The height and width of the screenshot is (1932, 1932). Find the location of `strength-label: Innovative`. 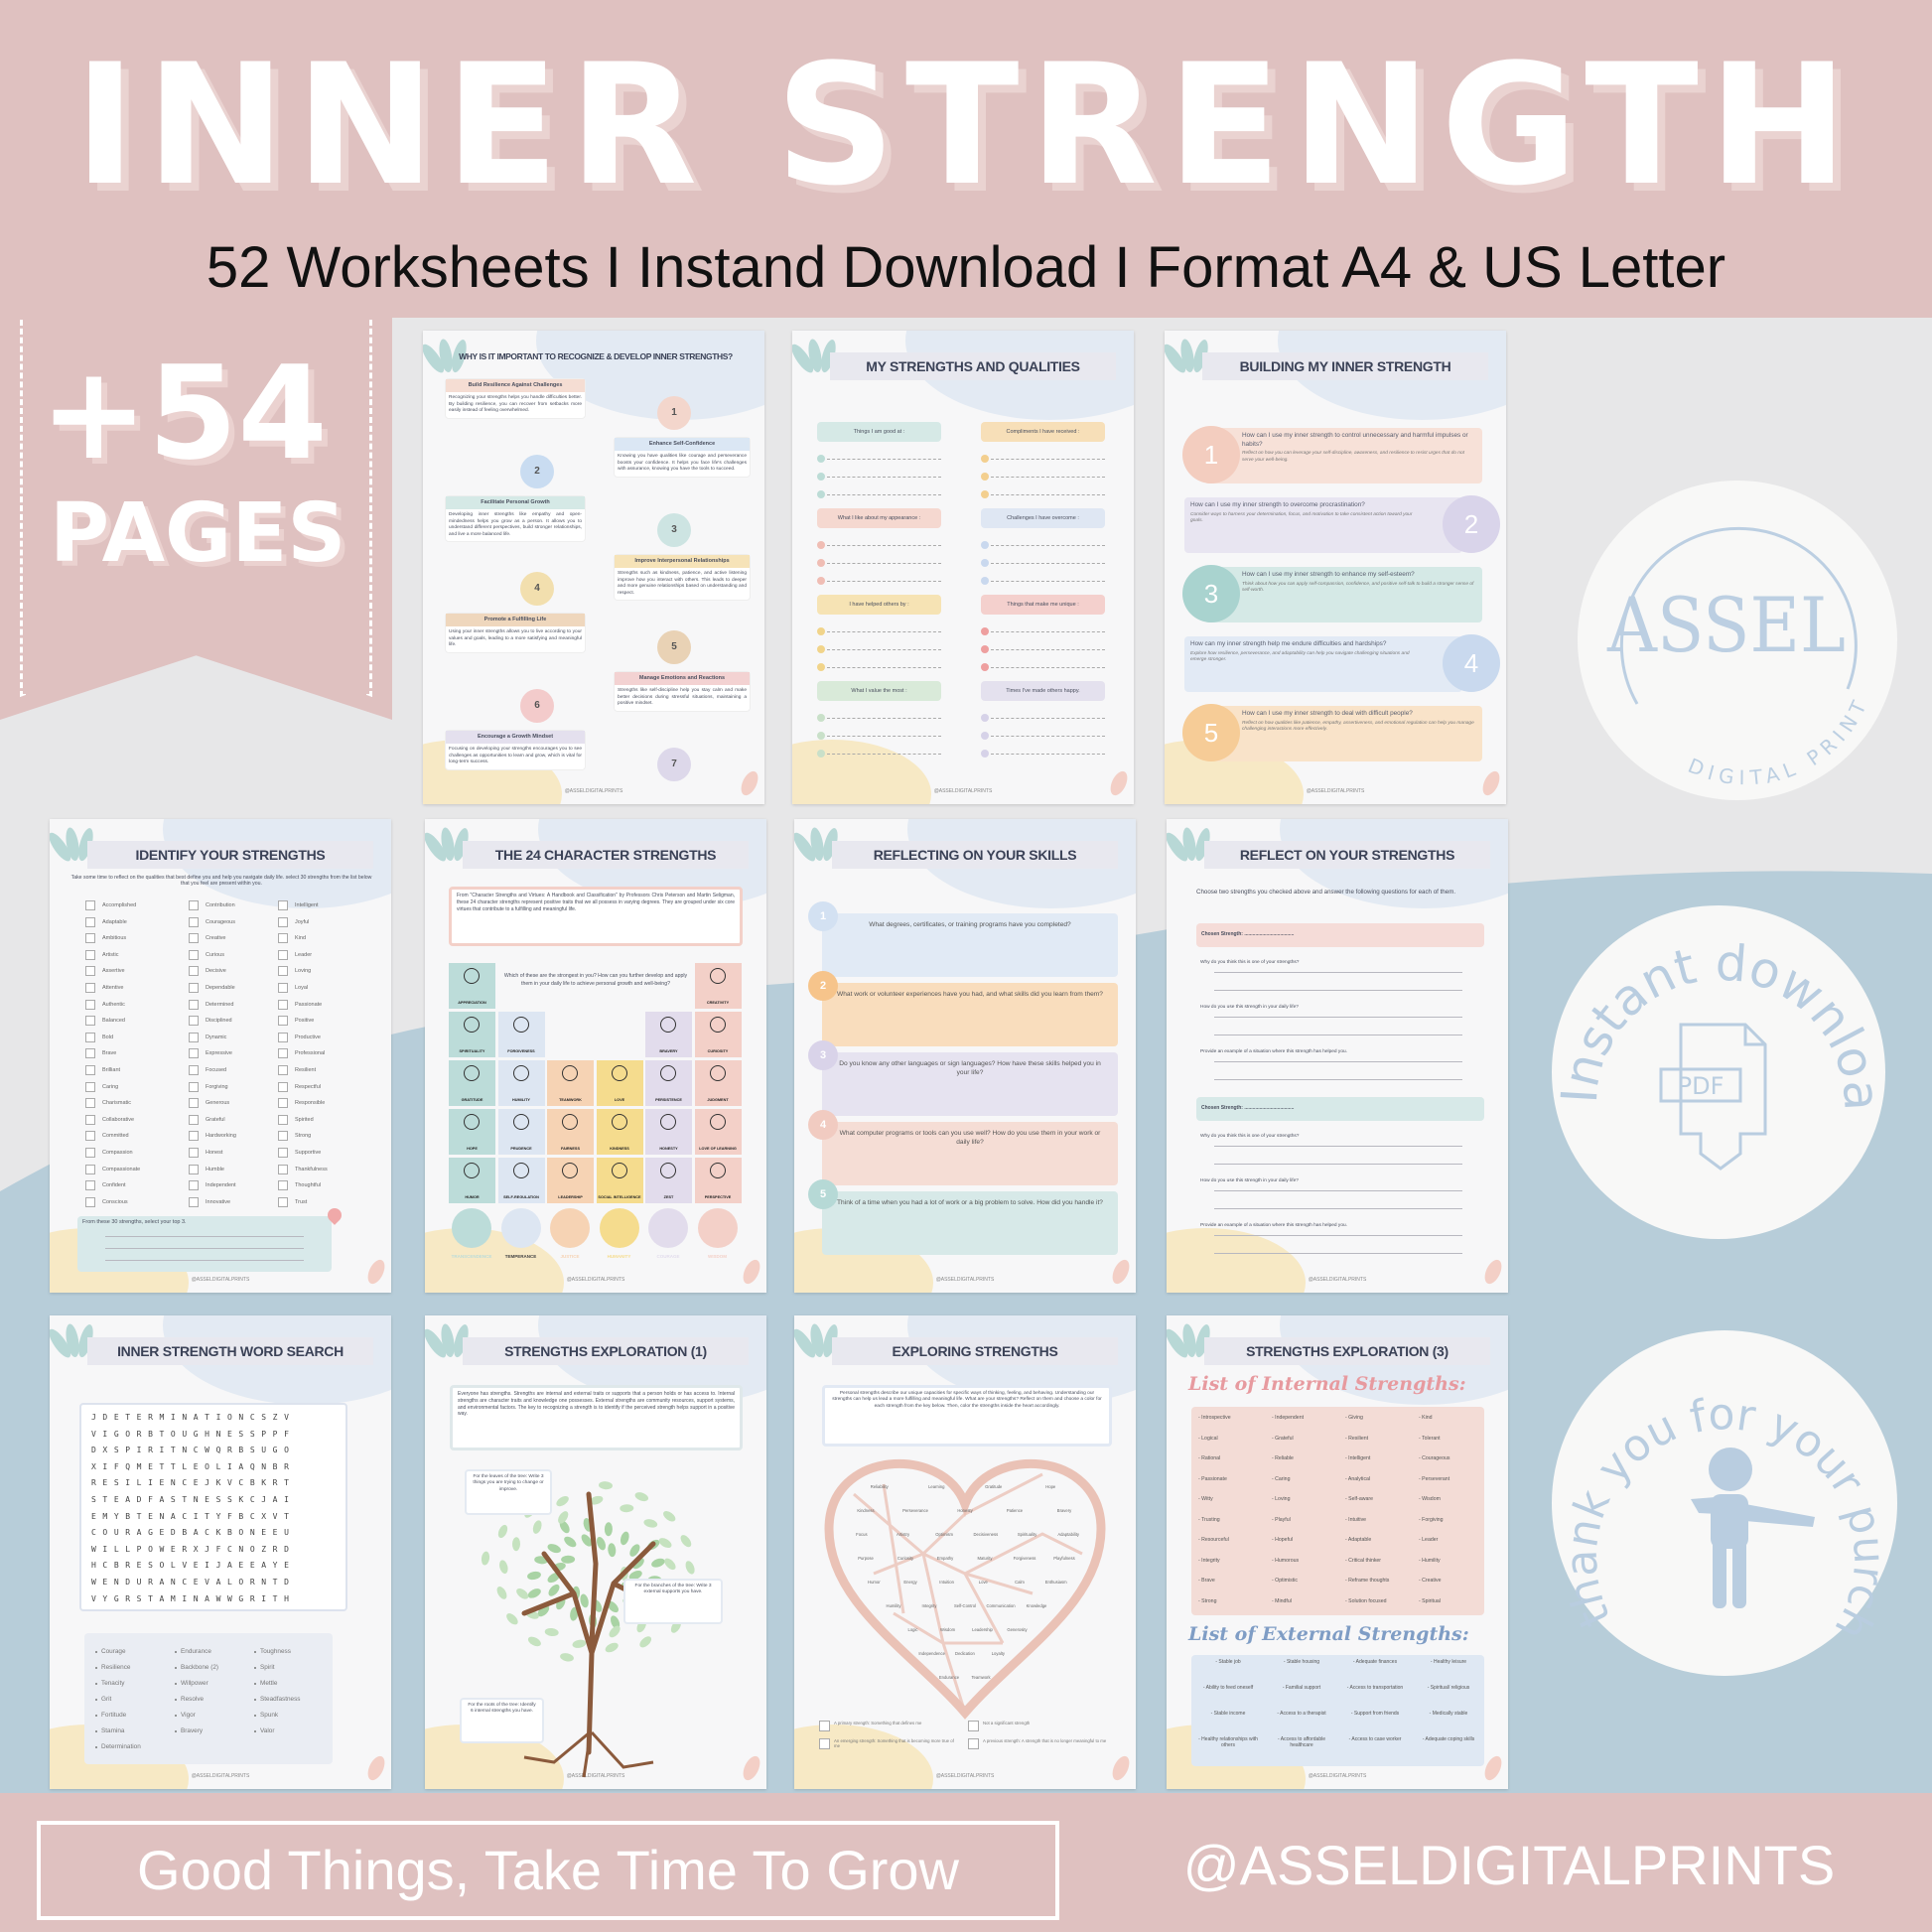

strength-label: Innovative is located at coordinates (219, 1201).